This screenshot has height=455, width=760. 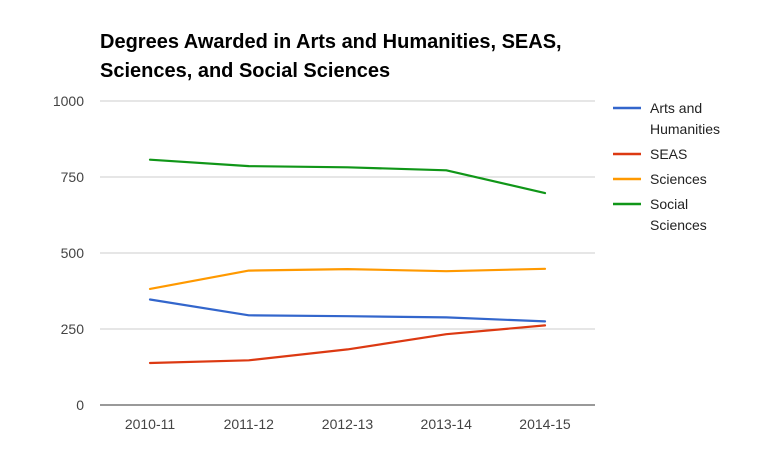 I want to click on legend-item-sciences: Sciences, so click(x=660, y=179).